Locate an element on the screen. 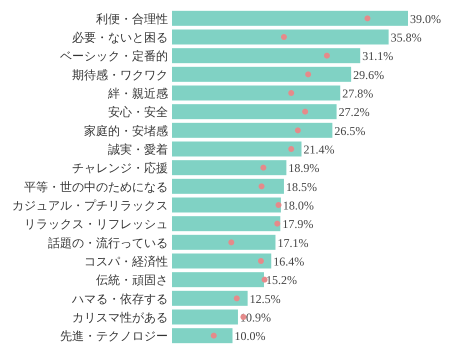 Image resolution: width=460 pixels, height=347 pixels. data-label: 18.0% is located at coordinates (298, 205).